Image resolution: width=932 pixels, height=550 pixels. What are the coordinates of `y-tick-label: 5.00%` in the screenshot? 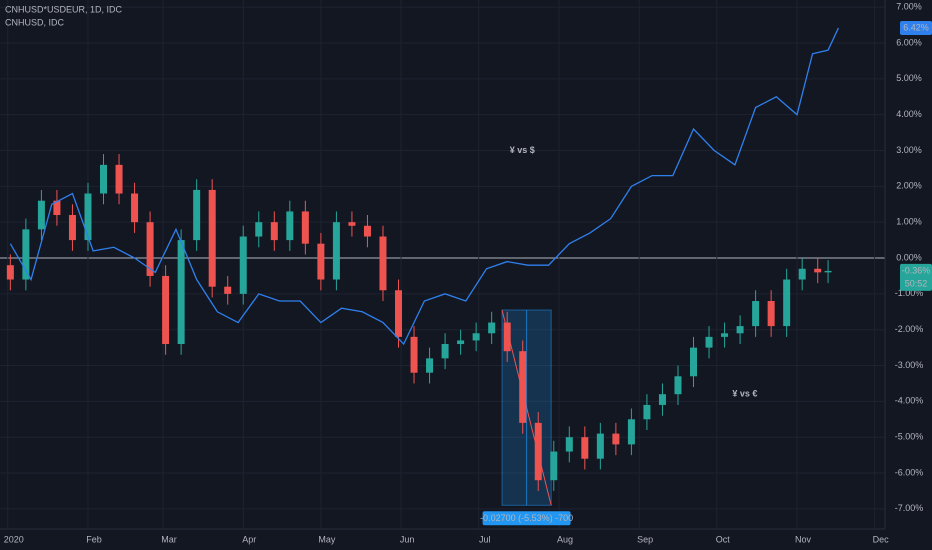 It's located at (909, 78).